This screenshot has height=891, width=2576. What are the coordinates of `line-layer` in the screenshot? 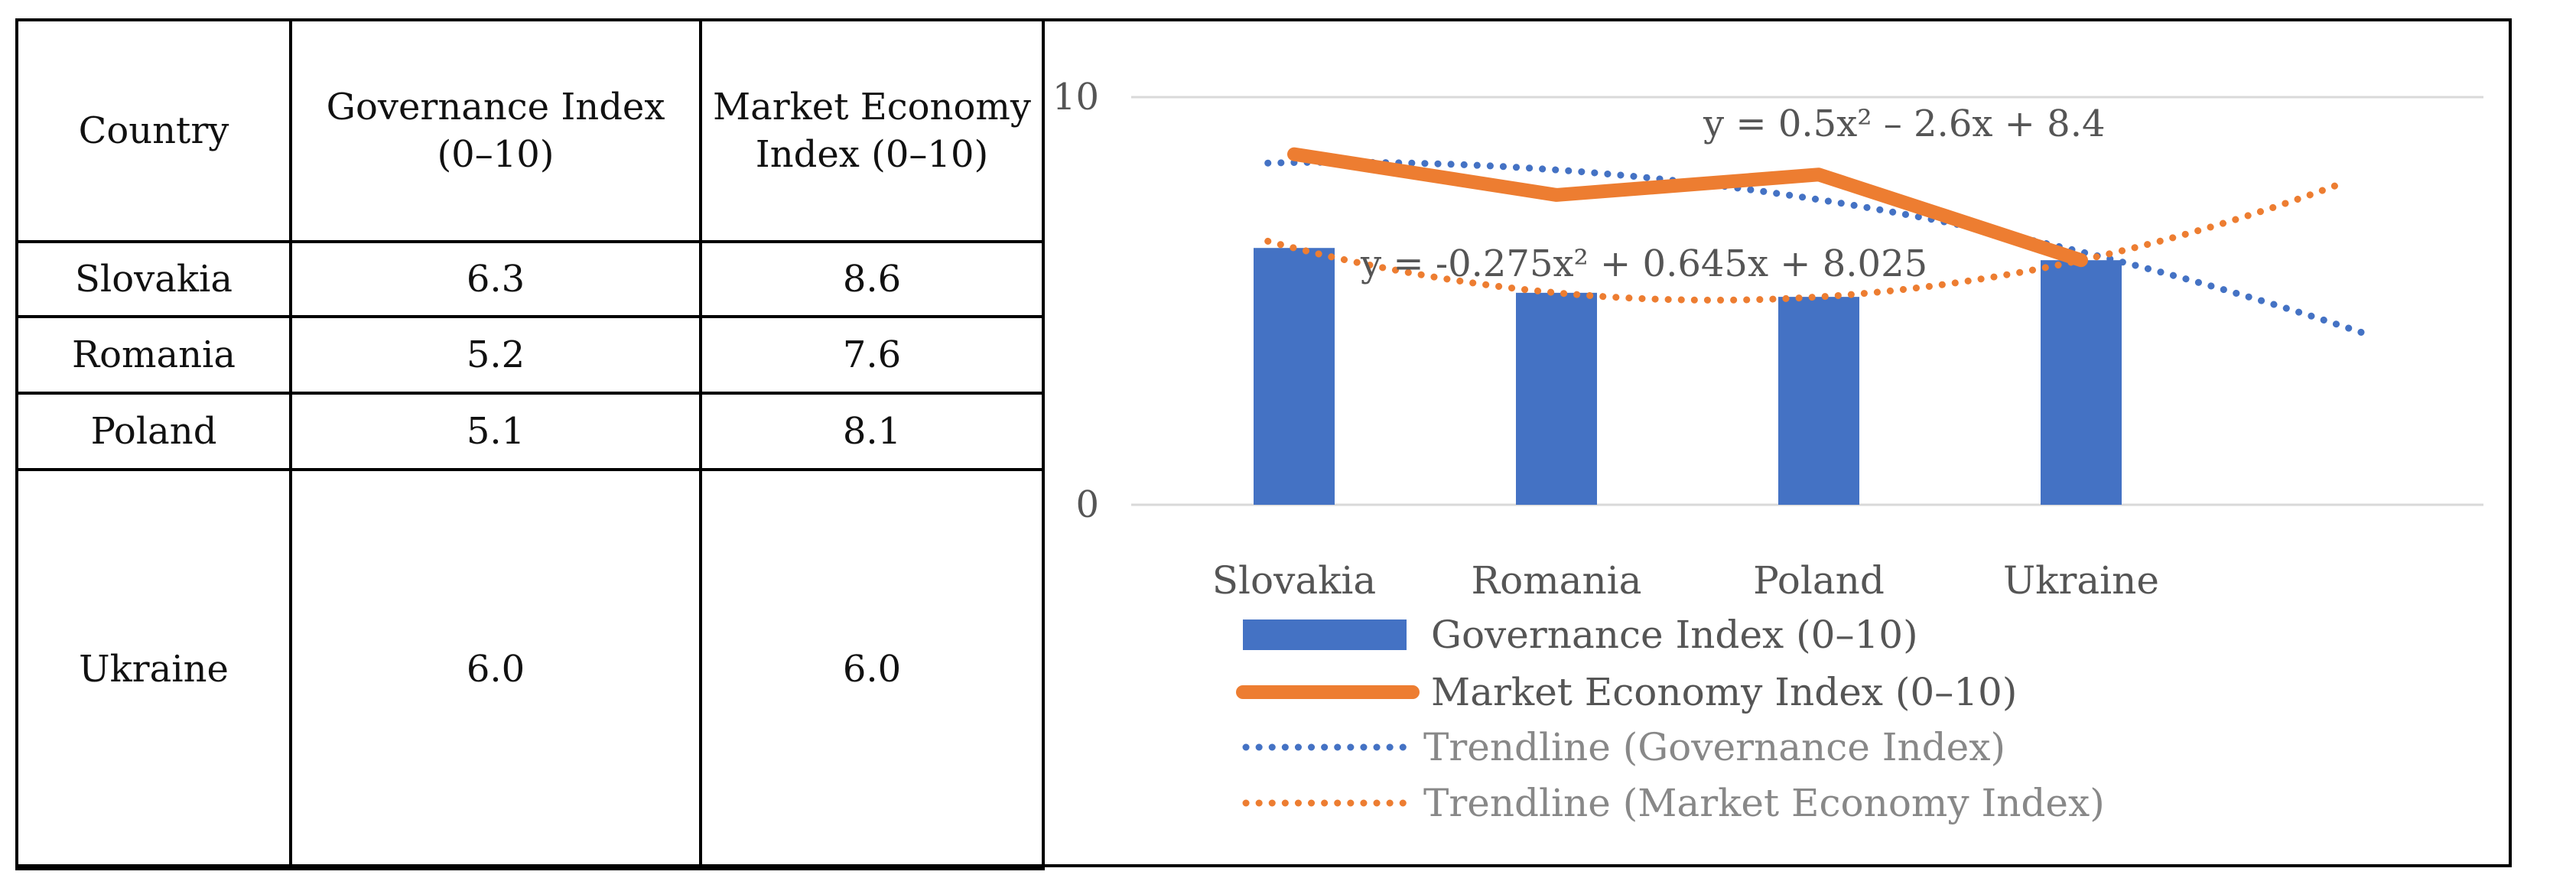 It's located at (1687, 207).